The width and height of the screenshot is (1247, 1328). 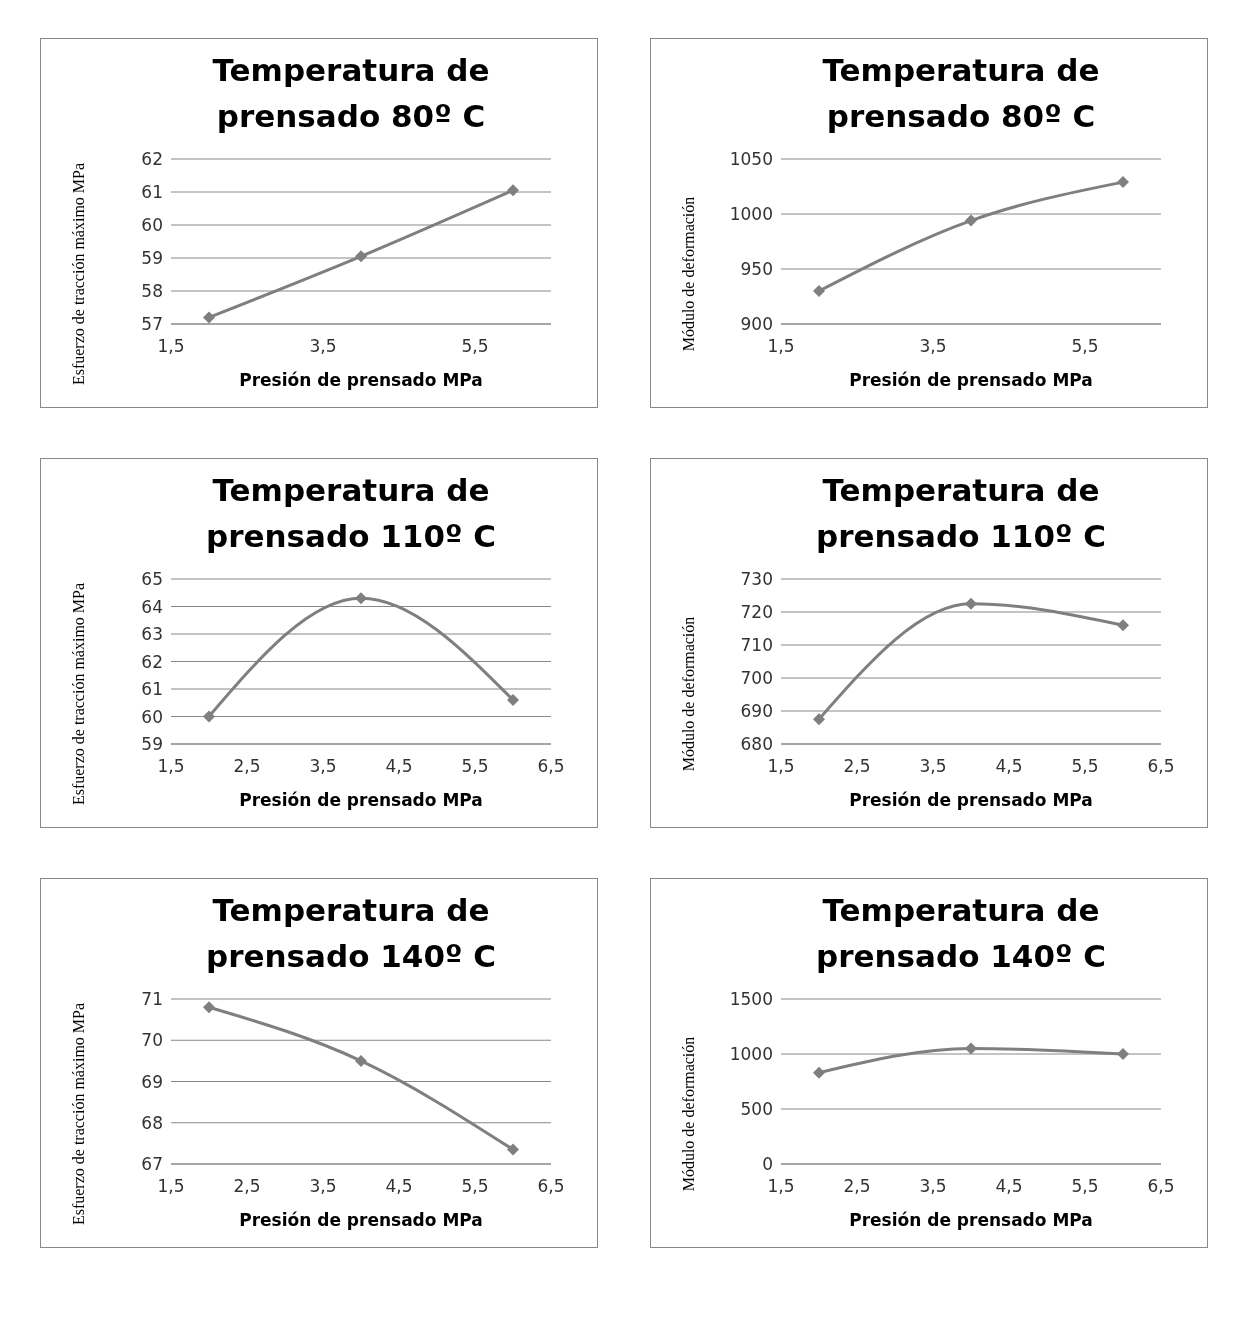 I want to click on y-tick-label: 69, so click(x=152, y=1081).